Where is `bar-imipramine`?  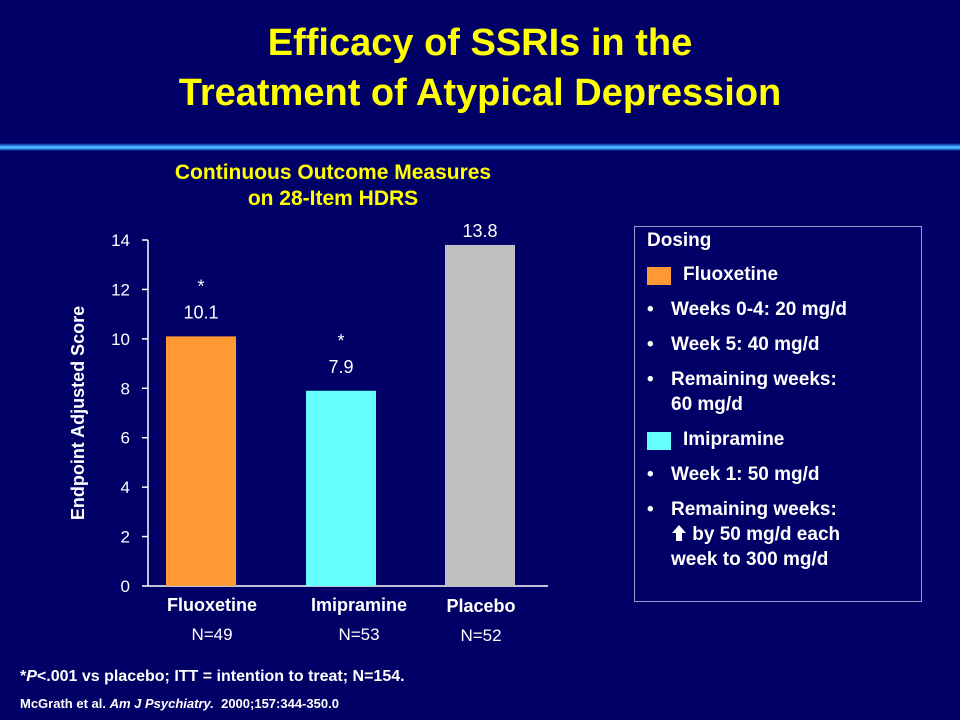 bar-imipramine is located at coordinates (341, 488).